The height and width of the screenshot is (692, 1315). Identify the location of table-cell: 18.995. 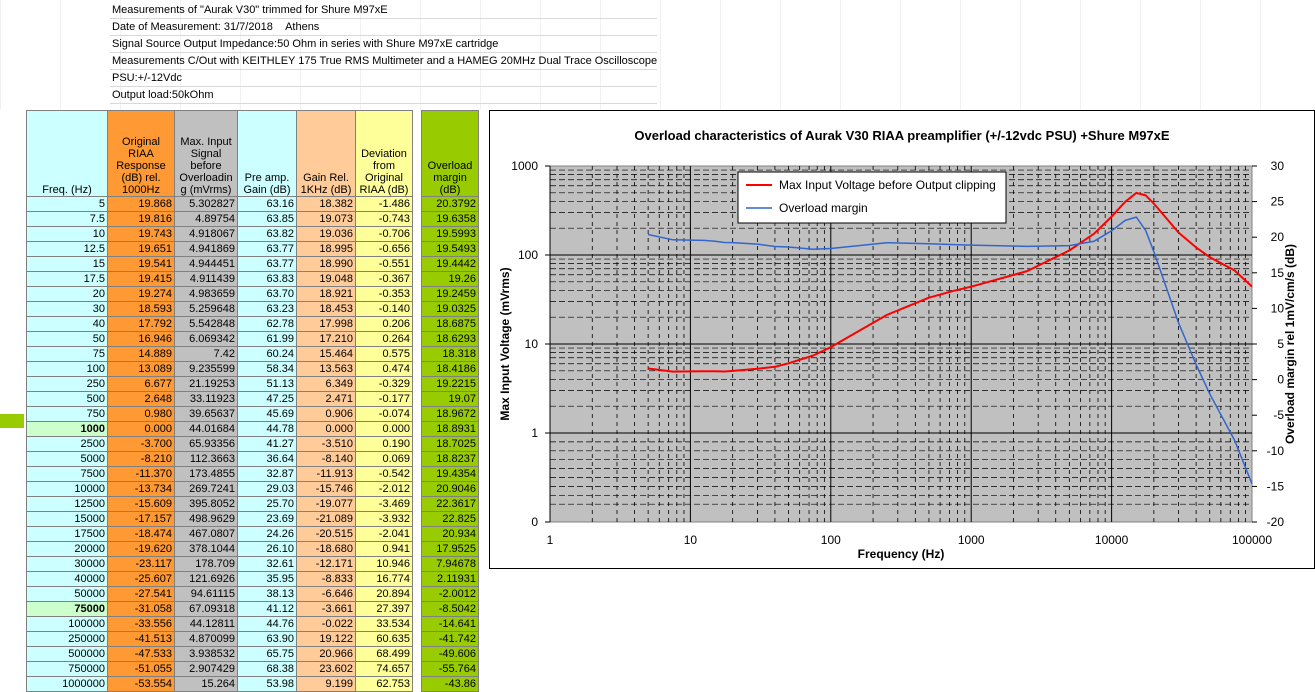
(326, 249).